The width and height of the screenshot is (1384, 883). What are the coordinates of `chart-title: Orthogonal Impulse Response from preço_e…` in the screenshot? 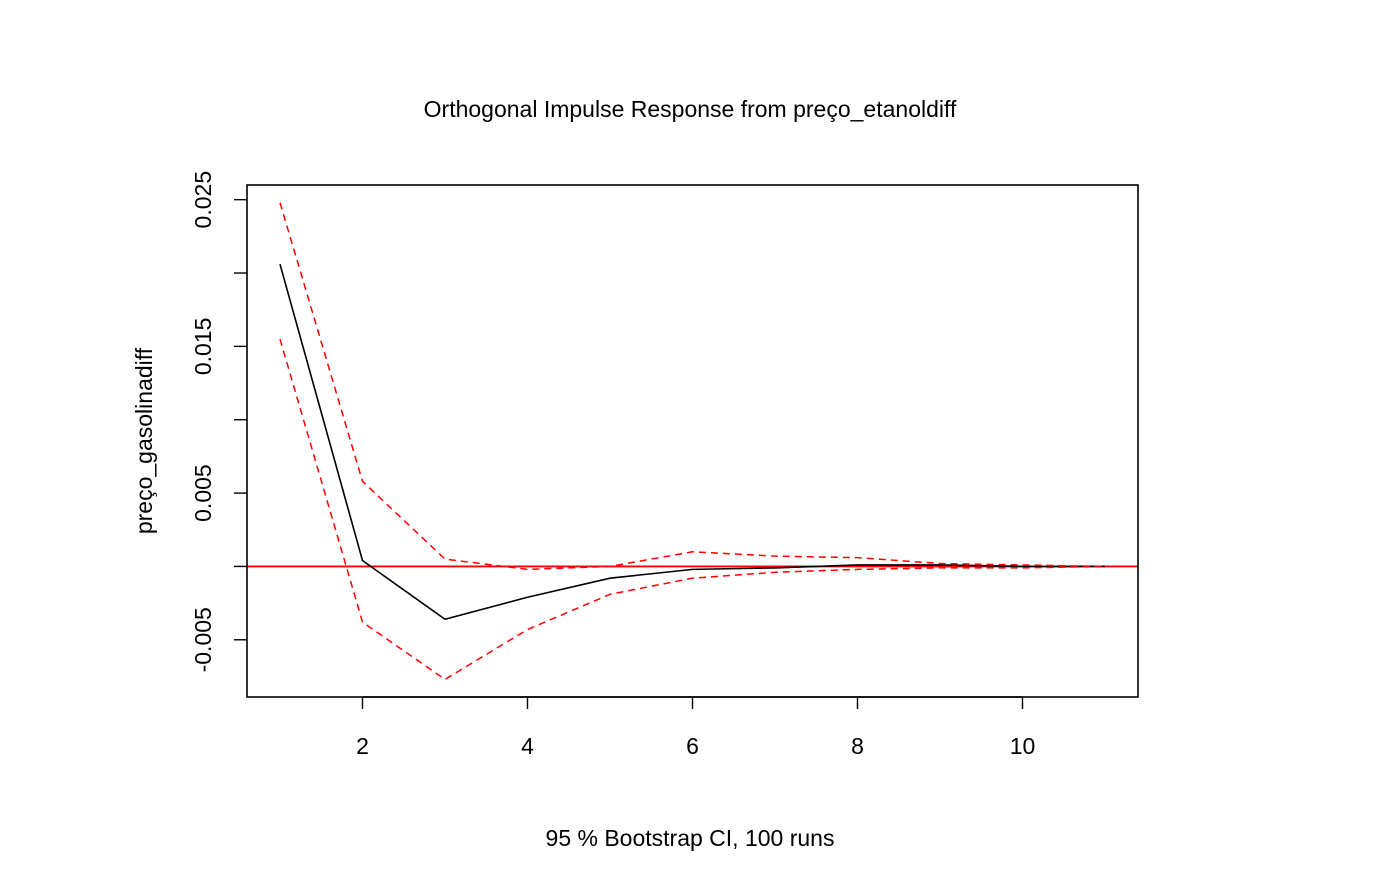 It's located at (690, 109).